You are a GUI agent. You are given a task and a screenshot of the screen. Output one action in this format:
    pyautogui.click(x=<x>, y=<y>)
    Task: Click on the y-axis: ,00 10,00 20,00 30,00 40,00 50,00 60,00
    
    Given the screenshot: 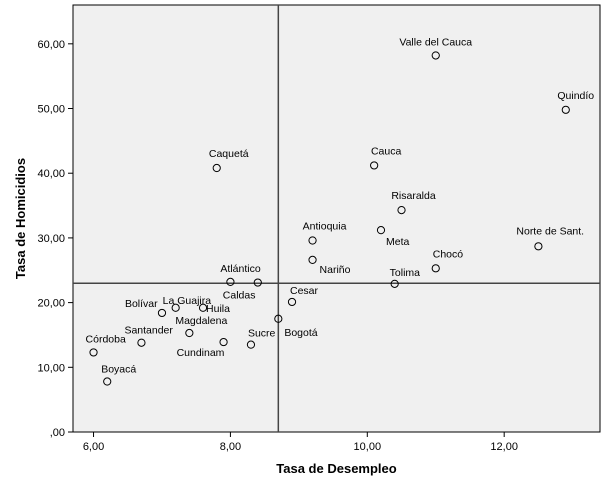 What is the action you would take?
    pyautogui.click(x=55, y=239)
    